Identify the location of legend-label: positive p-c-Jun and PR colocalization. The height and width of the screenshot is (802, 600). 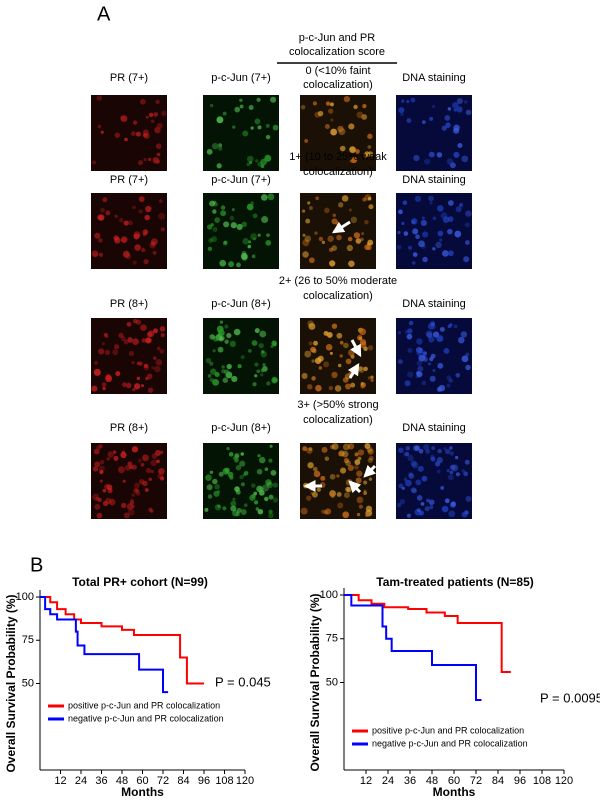
(144, 705).